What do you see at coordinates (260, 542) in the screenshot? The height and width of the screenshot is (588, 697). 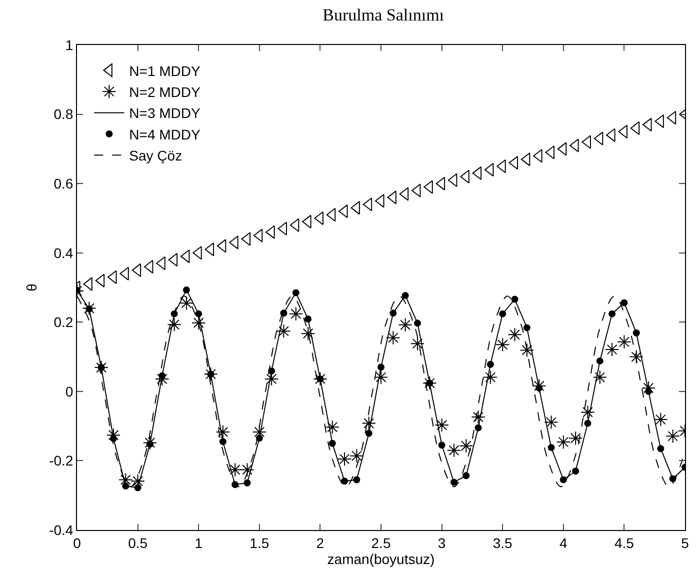 I see `x-tick-label: 1.5` at bounding box center [260, 542].